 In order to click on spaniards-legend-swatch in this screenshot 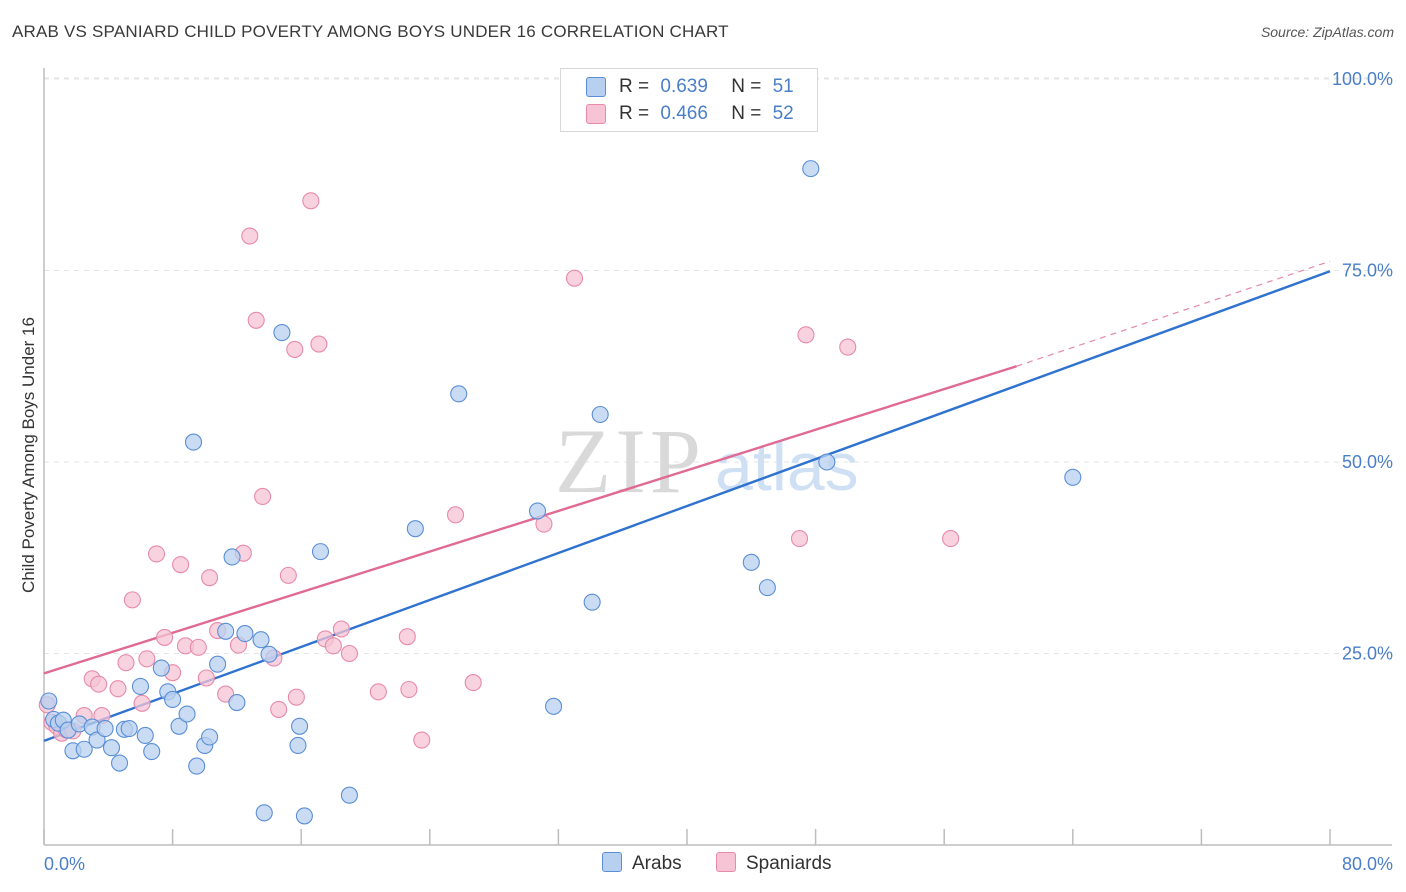, I will do `click(726, 862)`.